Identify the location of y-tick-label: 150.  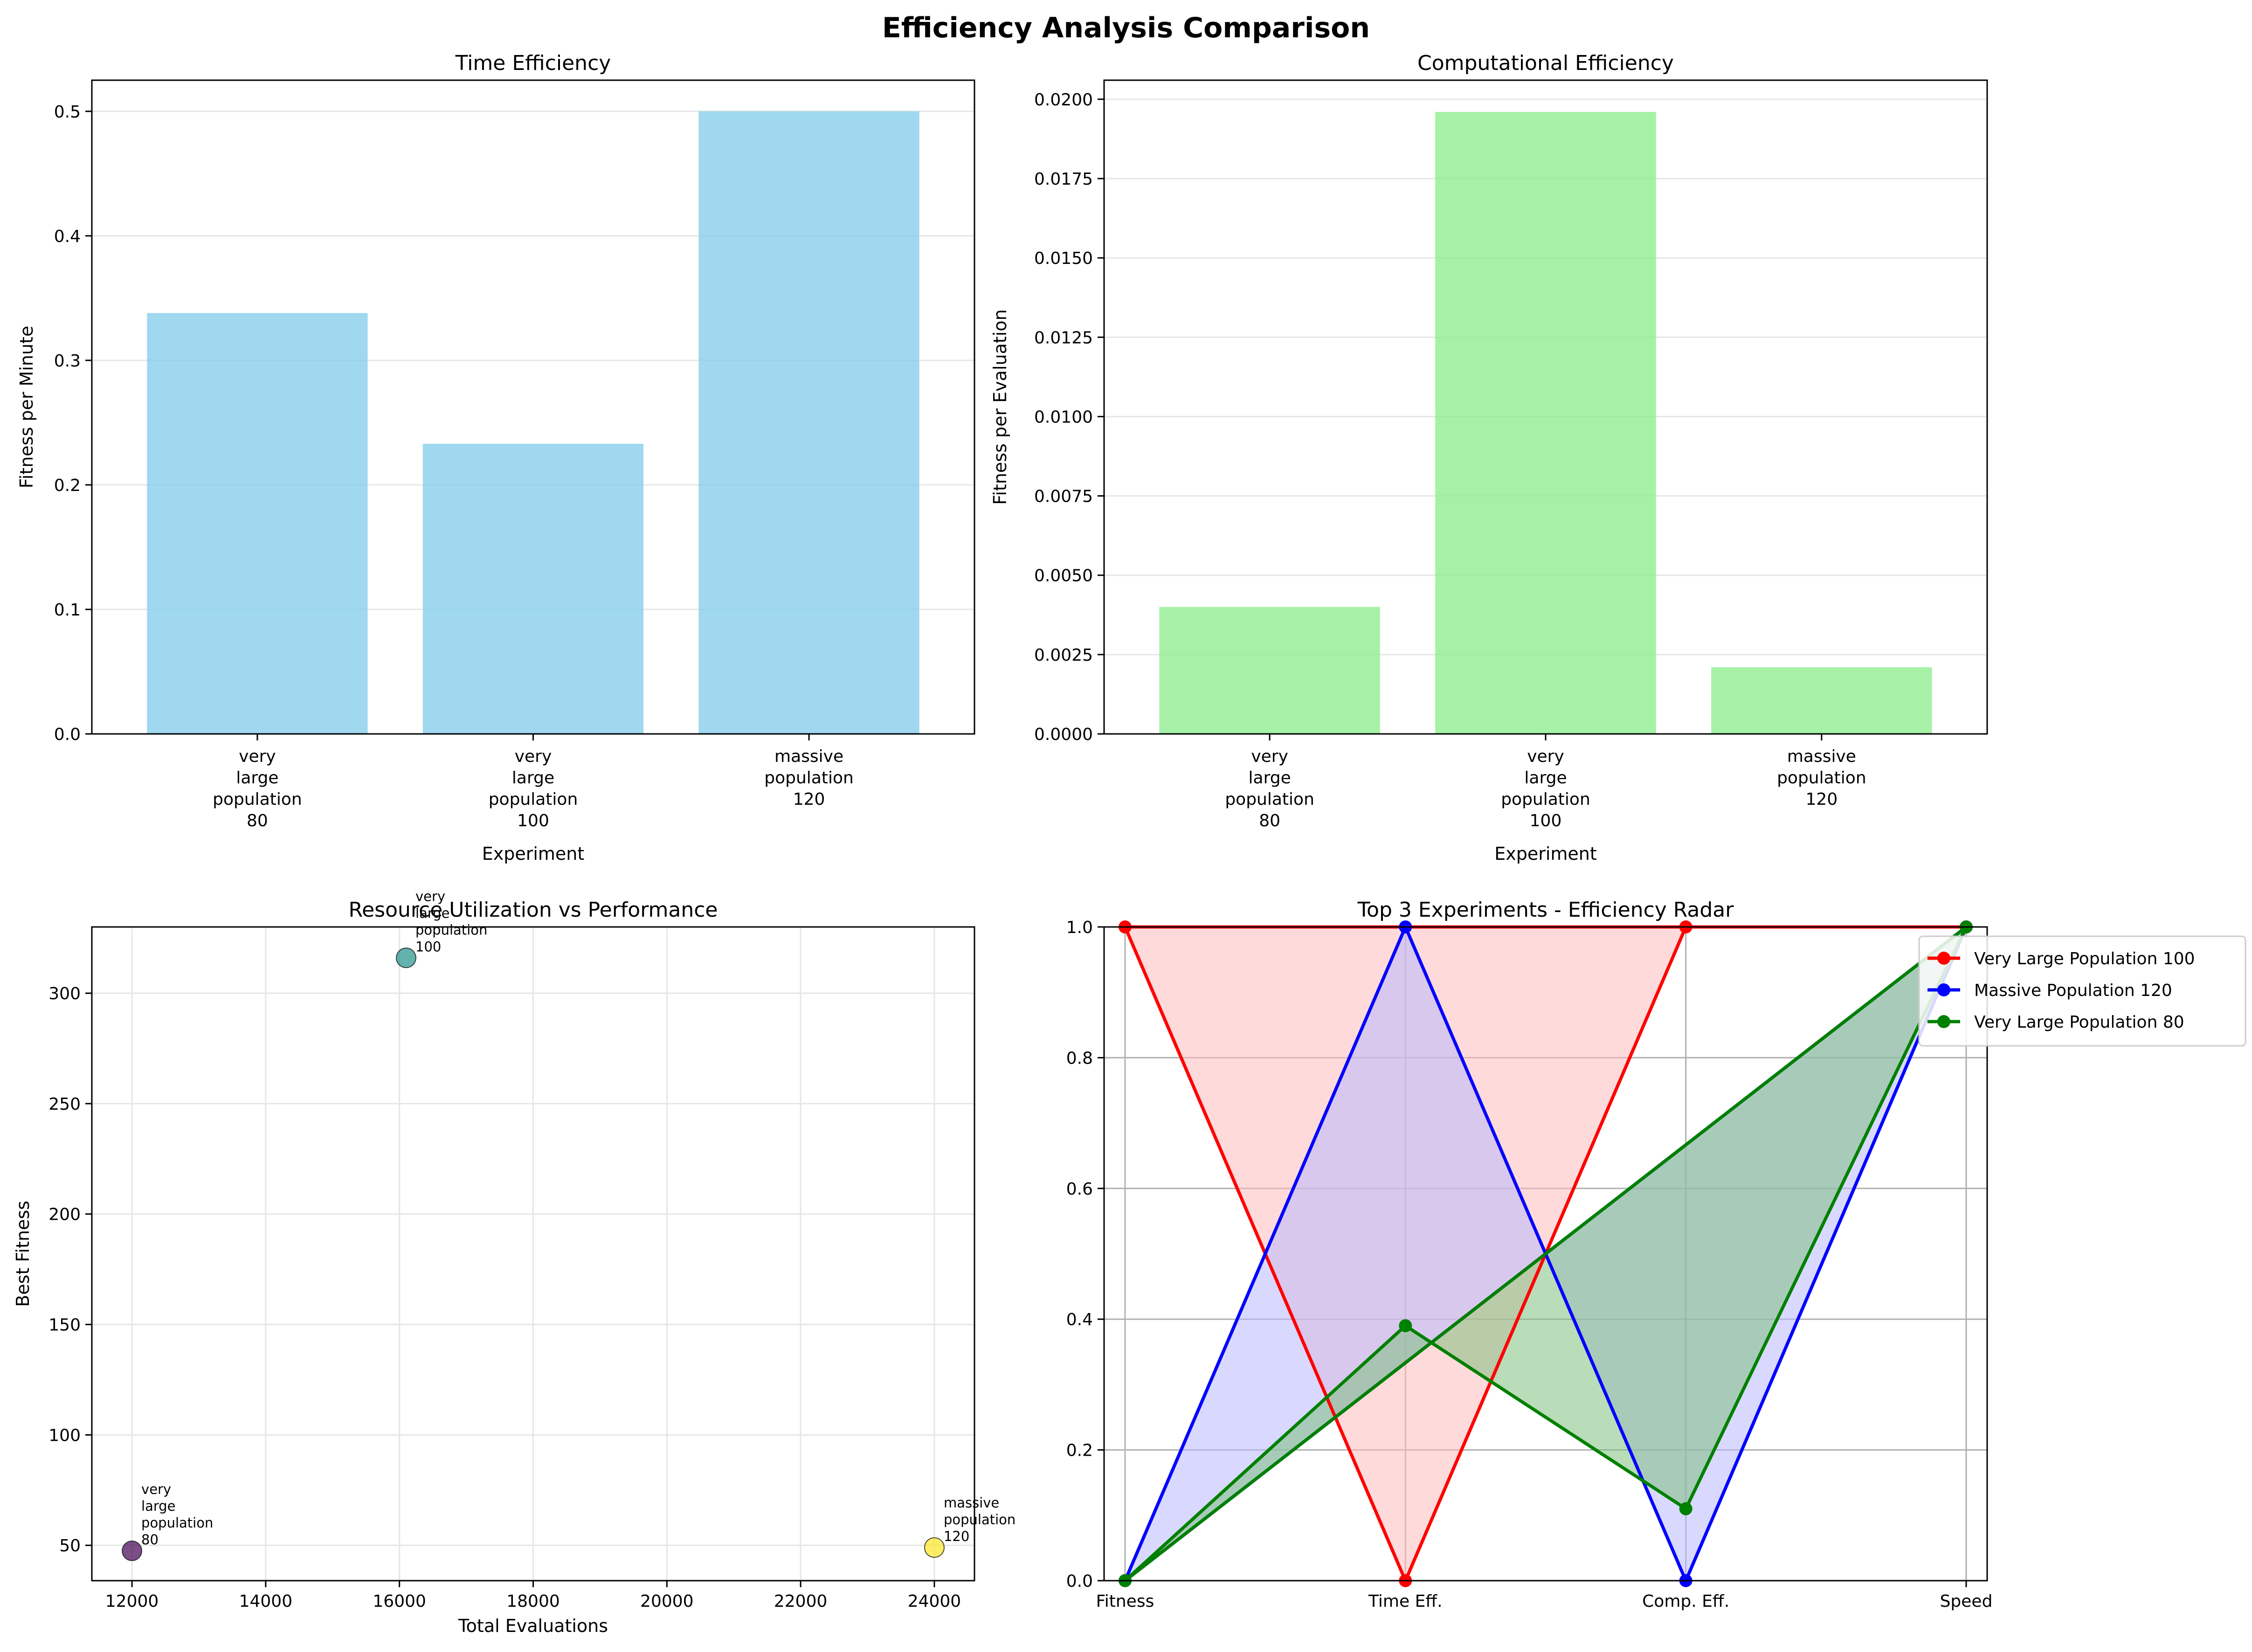
(64, 1325).